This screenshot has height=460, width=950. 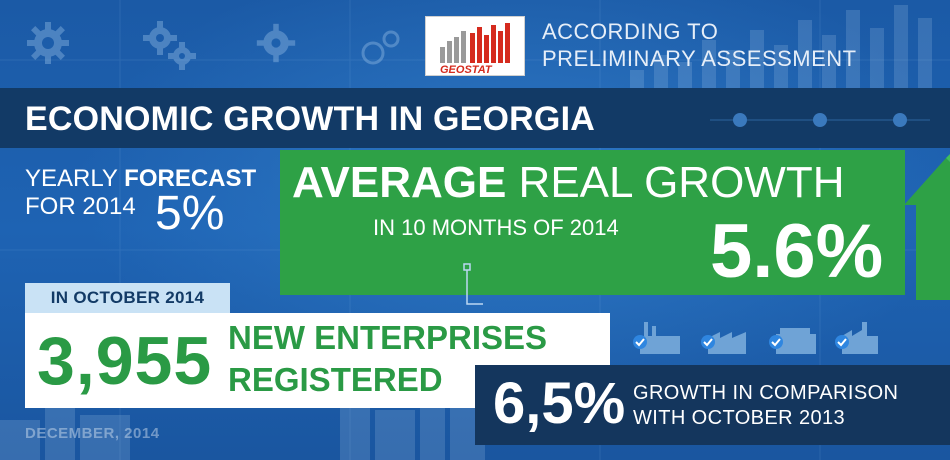 I want to click on comparison-label: GROWTH IN COMPARISON WITH OCTOBER 2013, so click(x=765, y=406).